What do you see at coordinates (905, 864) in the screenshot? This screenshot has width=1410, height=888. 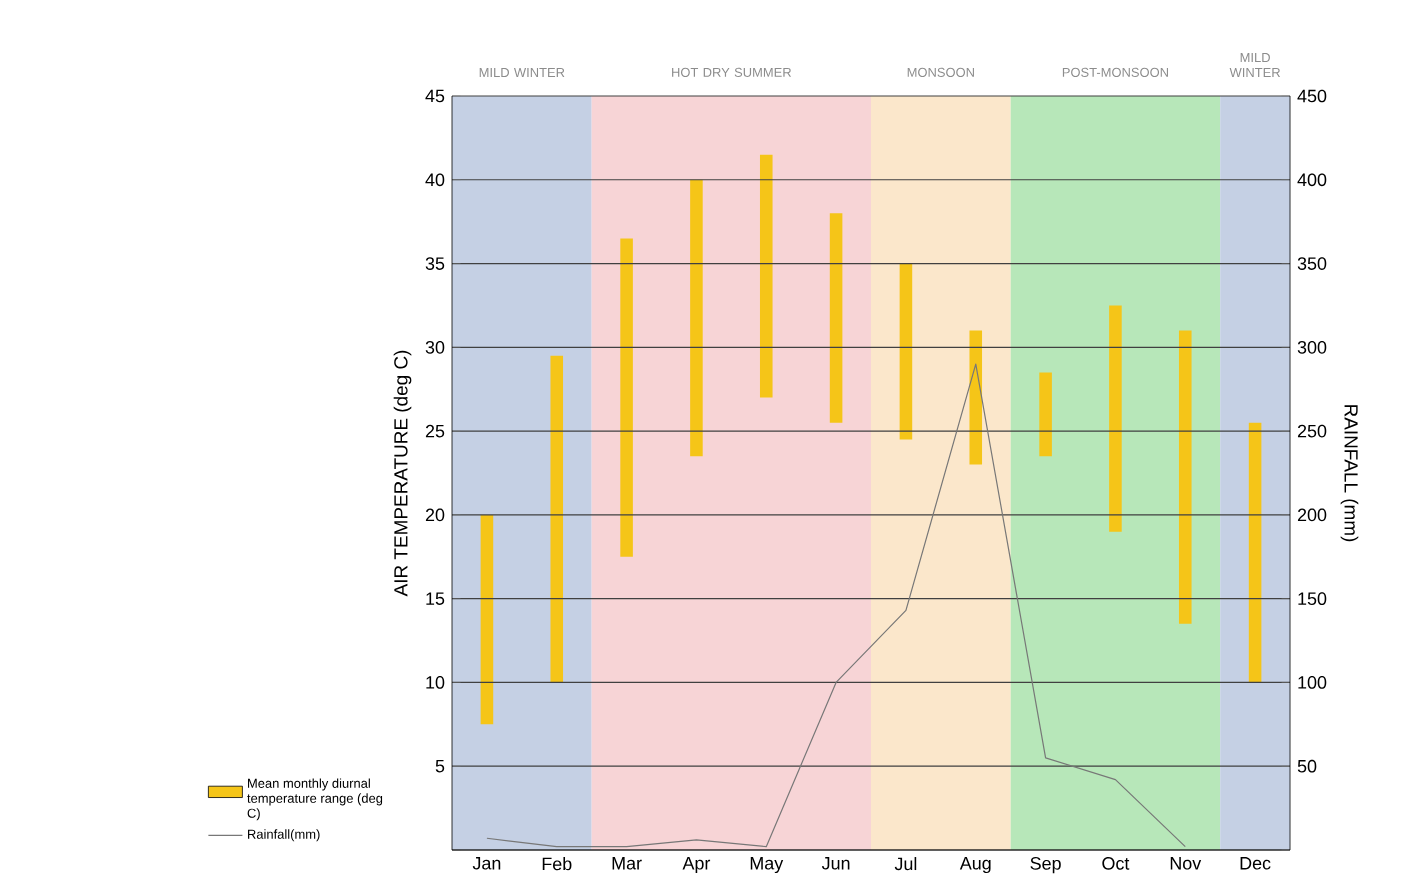 I see `x-tick-label: Jul` at bounding box center [905, 864].